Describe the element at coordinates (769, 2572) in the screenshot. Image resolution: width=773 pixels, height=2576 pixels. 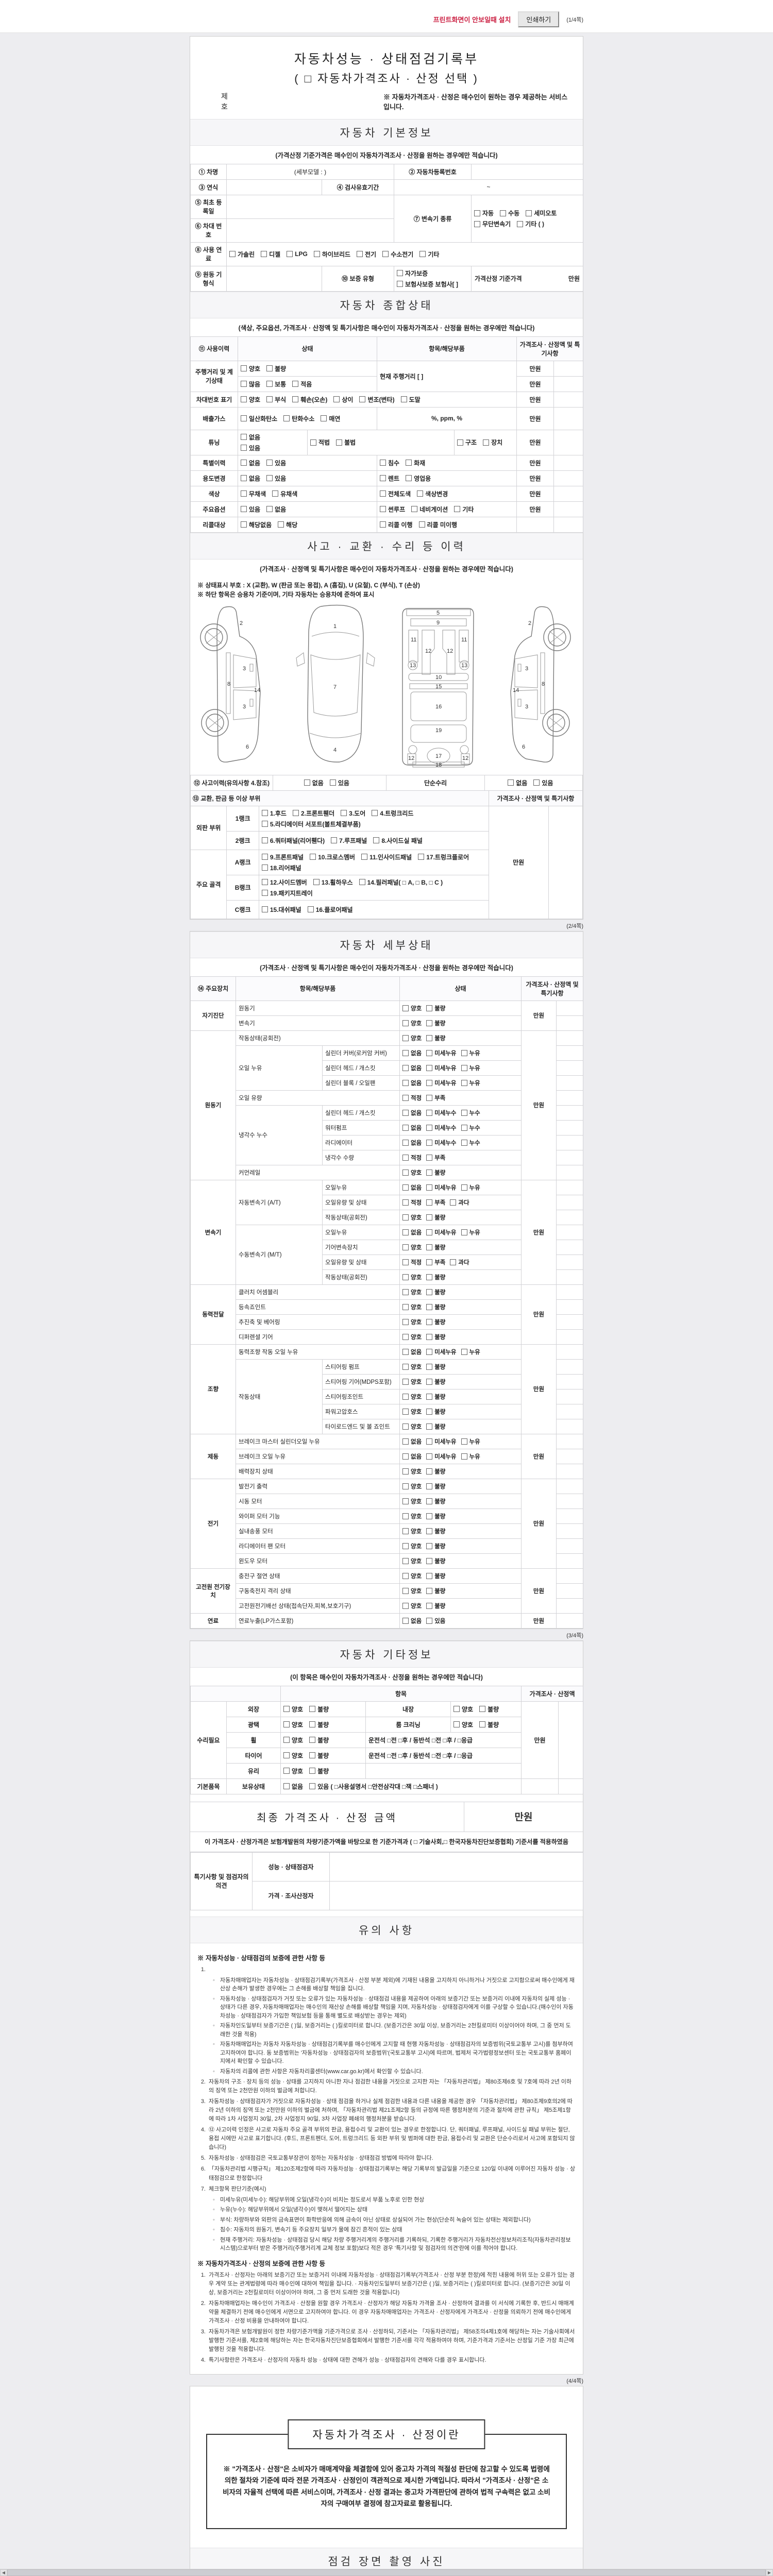
I see `scroll-right-icon: ▶` at that location.